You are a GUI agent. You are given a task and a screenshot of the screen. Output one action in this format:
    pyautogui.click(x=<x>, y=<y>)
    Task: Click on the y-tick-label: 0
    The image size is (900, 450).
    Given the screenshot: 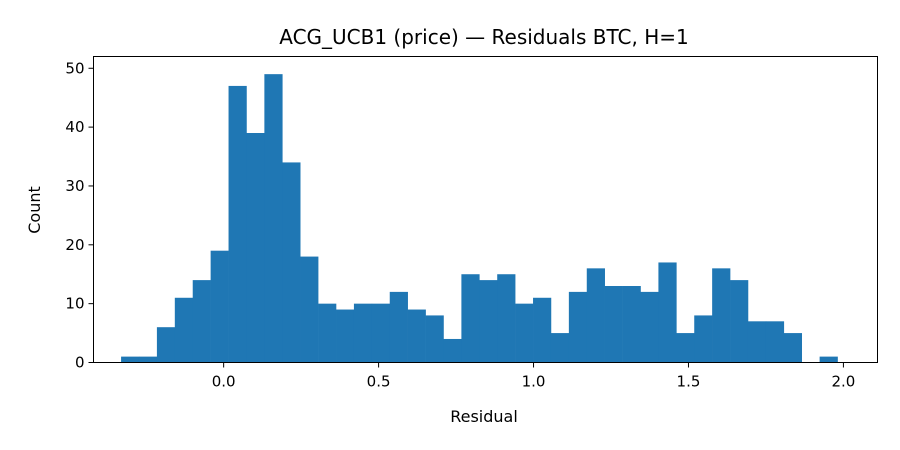 What is the action you would take?
    pyautogui.click(x=80, y=363)
    